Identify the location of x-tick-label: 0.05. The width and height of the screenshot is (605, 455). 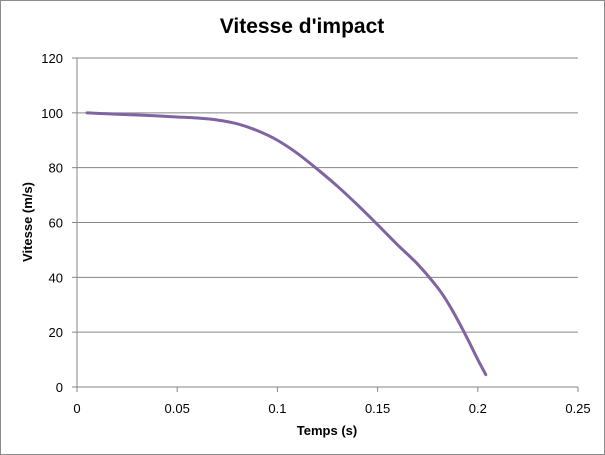
(177, 408).